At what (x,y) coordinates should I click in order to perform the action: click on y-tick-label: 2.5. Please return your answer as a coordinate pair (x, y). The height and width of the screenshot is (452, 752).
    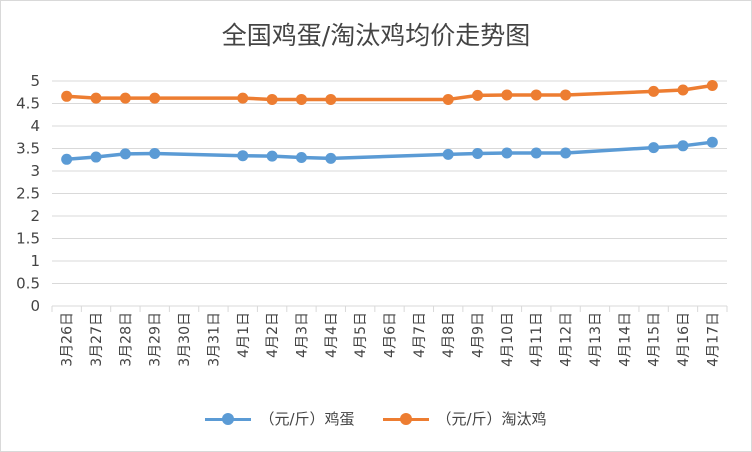
    Looking at the image, I should click on (28, 194).